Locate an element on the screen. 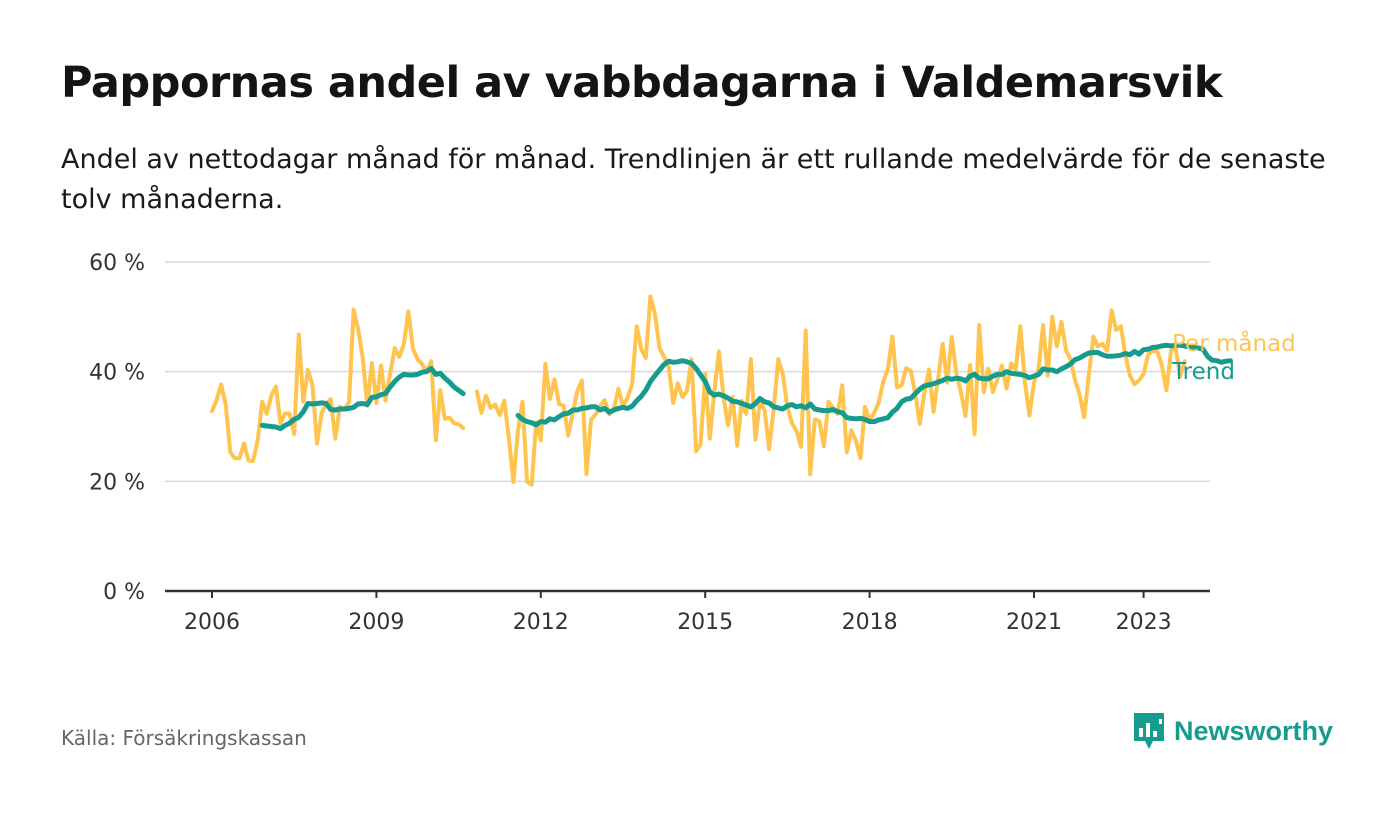  series-label-trend: Trend is located at coordinates (1203, 372).